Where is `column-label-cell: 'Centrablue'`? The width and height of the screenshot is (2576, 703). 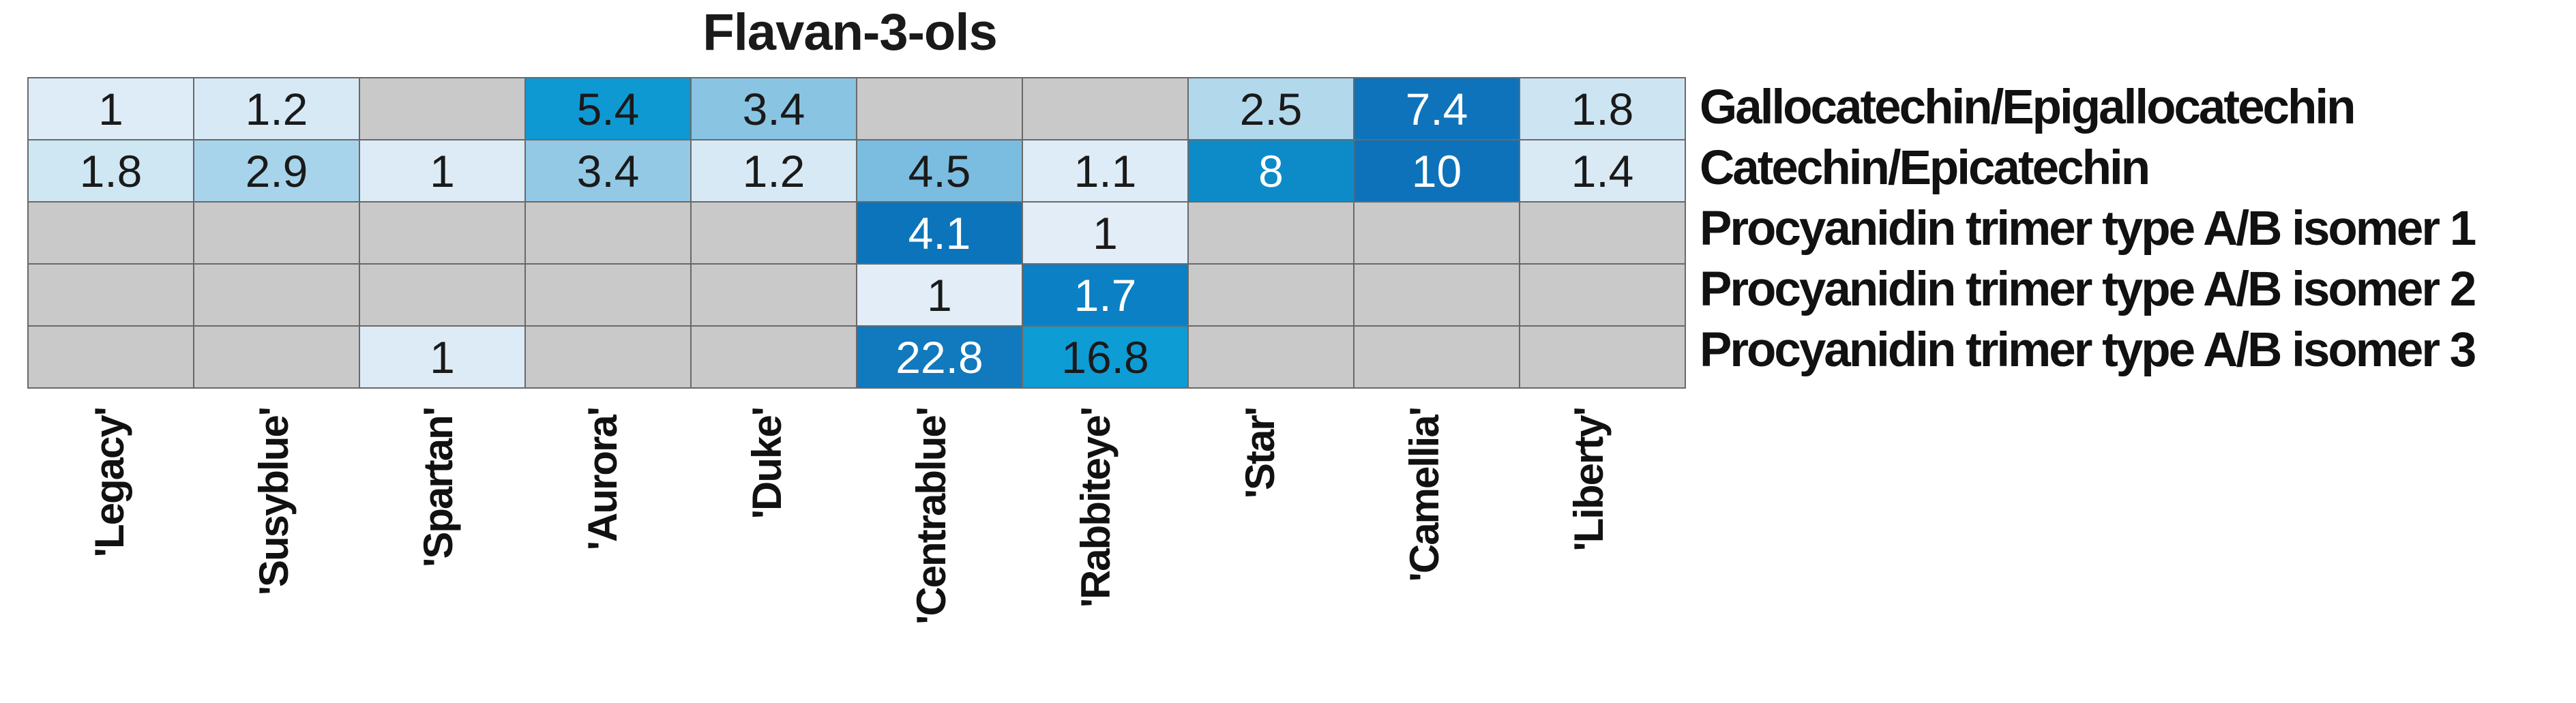 column-label-cell: 'Centrablue' is located at coordinates (931, 555).